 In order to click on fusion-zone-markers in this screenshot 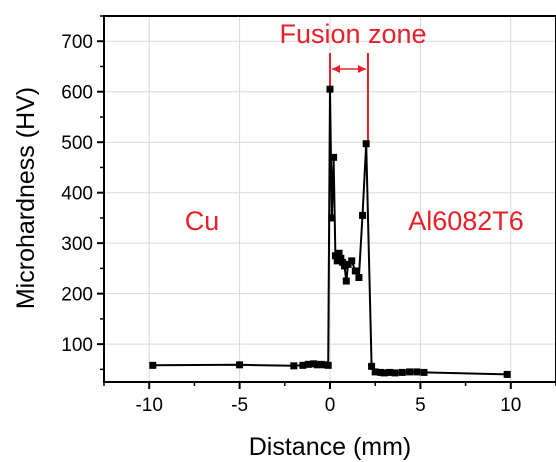, I will do `click(349, 100)`.